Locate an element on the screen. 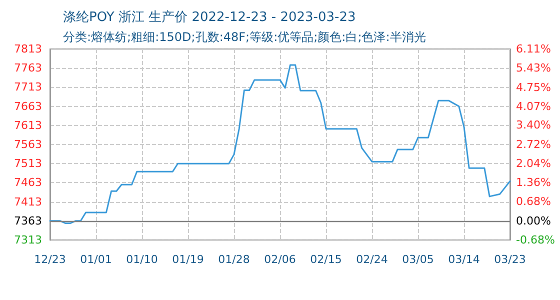  x-tick-label: 02/06 is located at coordinates (280, 259).